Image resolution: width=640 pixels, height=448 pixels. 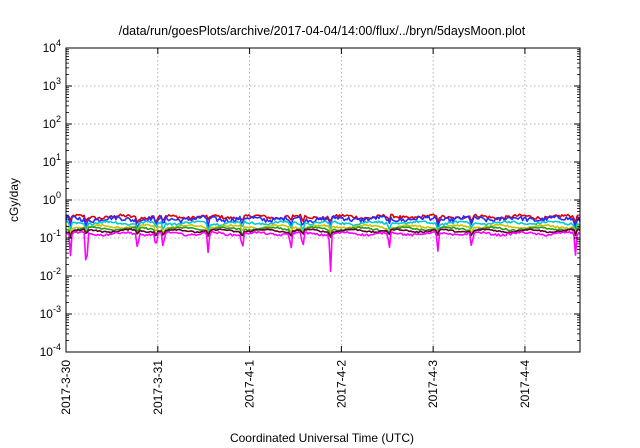 I want to click on y-tick-label: 10⁴, so click(x=52, y=46).